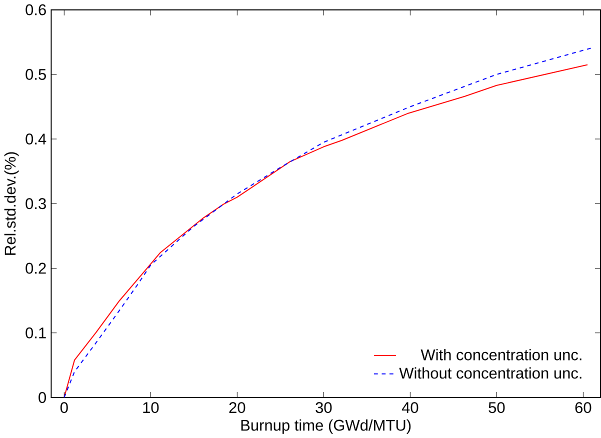 The height and width of the screenshot is (438, 601). I want to click on y-tick-label: 0.2, so click(36, 268).